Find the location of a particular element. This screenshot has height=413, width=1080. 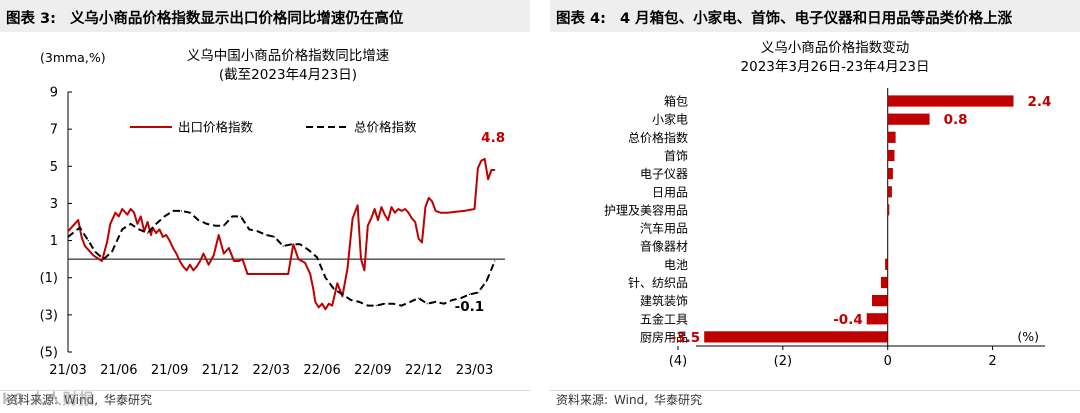

category-label: 箱包 is located at coordinates (676, 101).